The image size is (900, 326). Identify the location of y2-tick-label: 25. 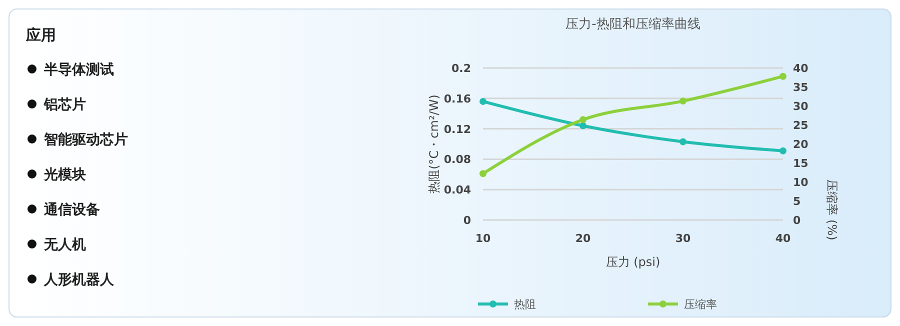
(800, 125).